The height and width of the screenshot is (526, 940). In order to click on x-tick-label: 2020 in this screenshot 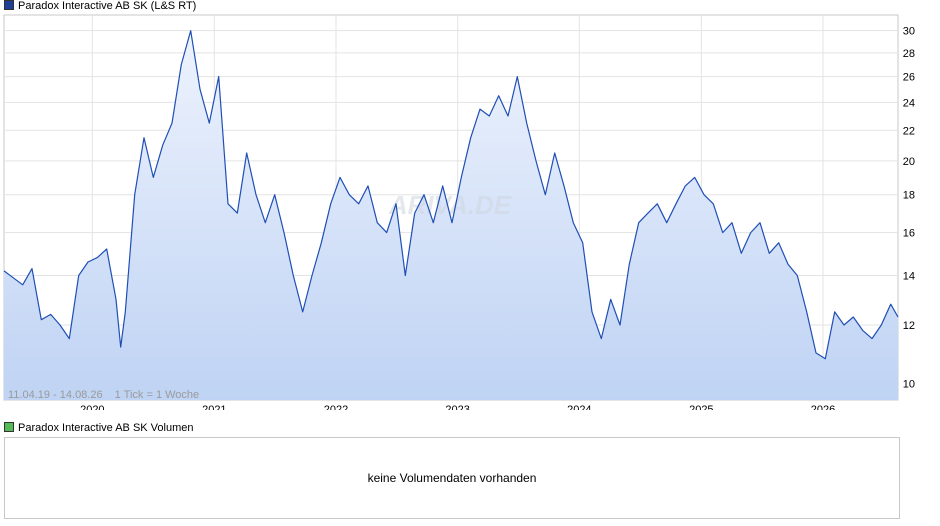, I will do `click(92, 407)`.